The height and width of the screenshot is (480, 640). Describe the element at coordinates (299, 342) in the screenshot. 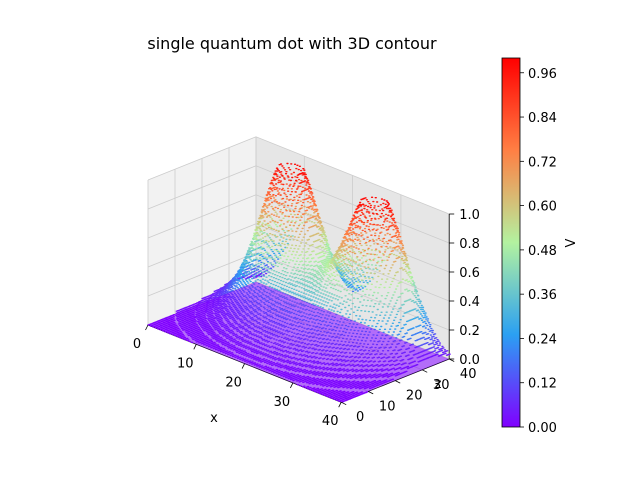

I see `contour-base` at that location.